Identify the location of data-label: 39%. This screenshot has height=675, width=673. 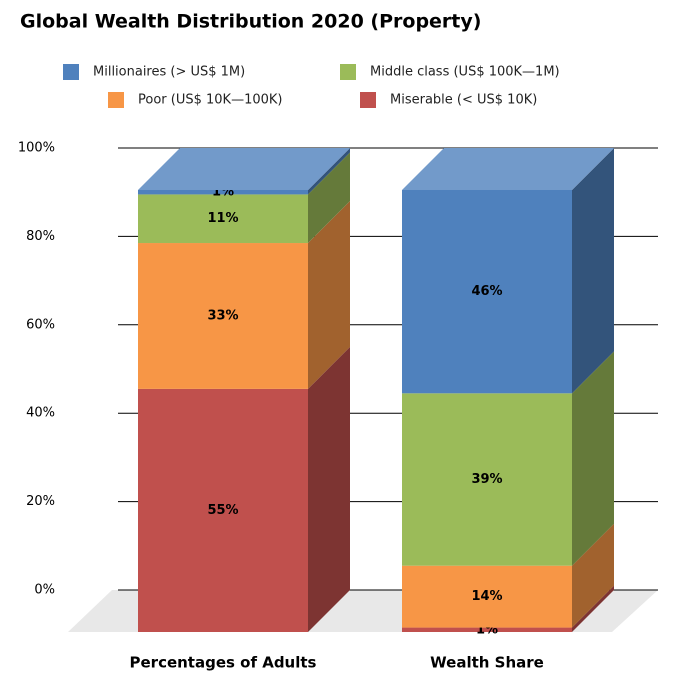
(486, 479).